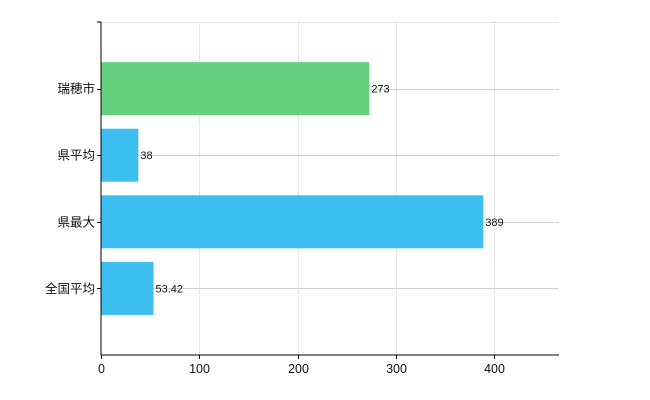 This screenshot has height=400, width=650. I want to click on category-label: 県最大, so click(76, 221).